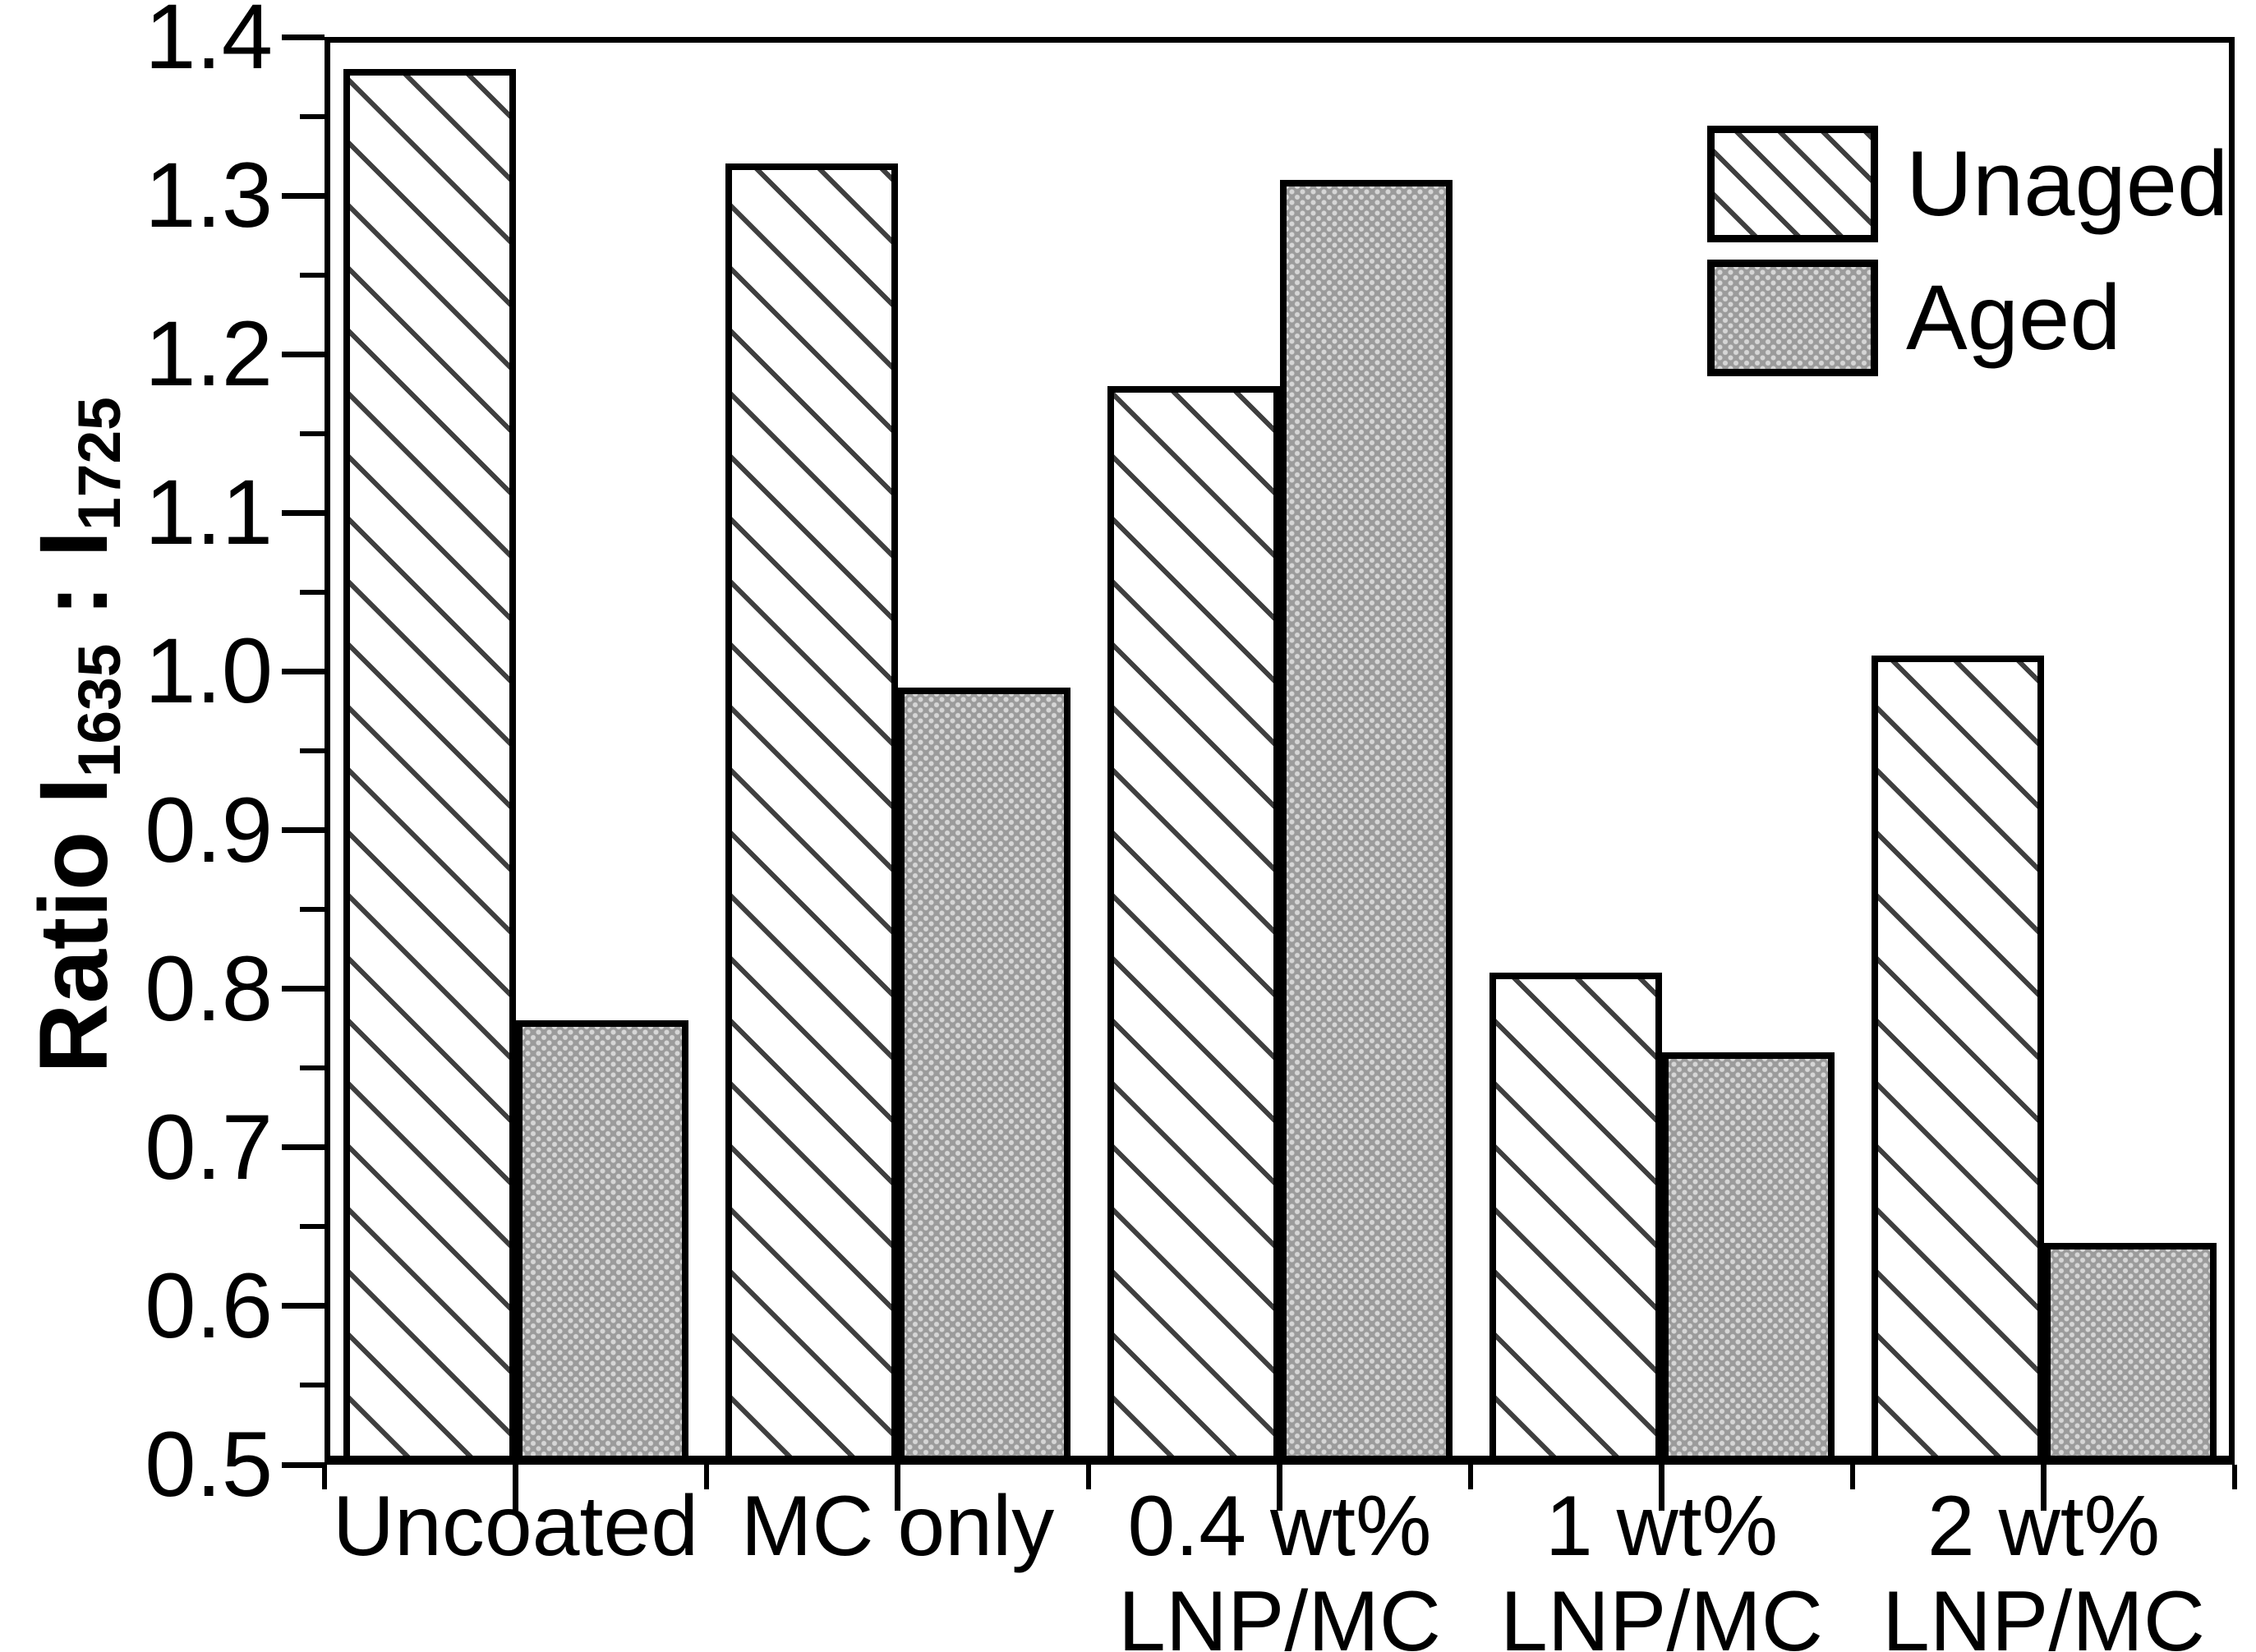  What do you see at coordinates (209, 195) in the screenshot?
I see `y-tick-label: 1.3` at bounding box center [209, 195].